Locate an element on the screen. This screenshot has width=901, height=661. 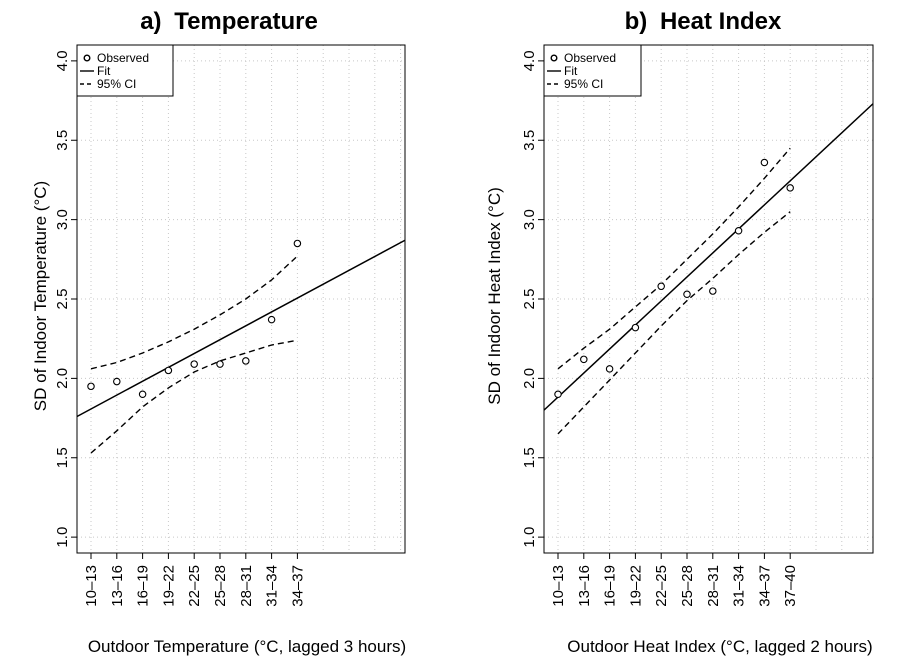
fit-line-group is located at coordinates (241, 328).